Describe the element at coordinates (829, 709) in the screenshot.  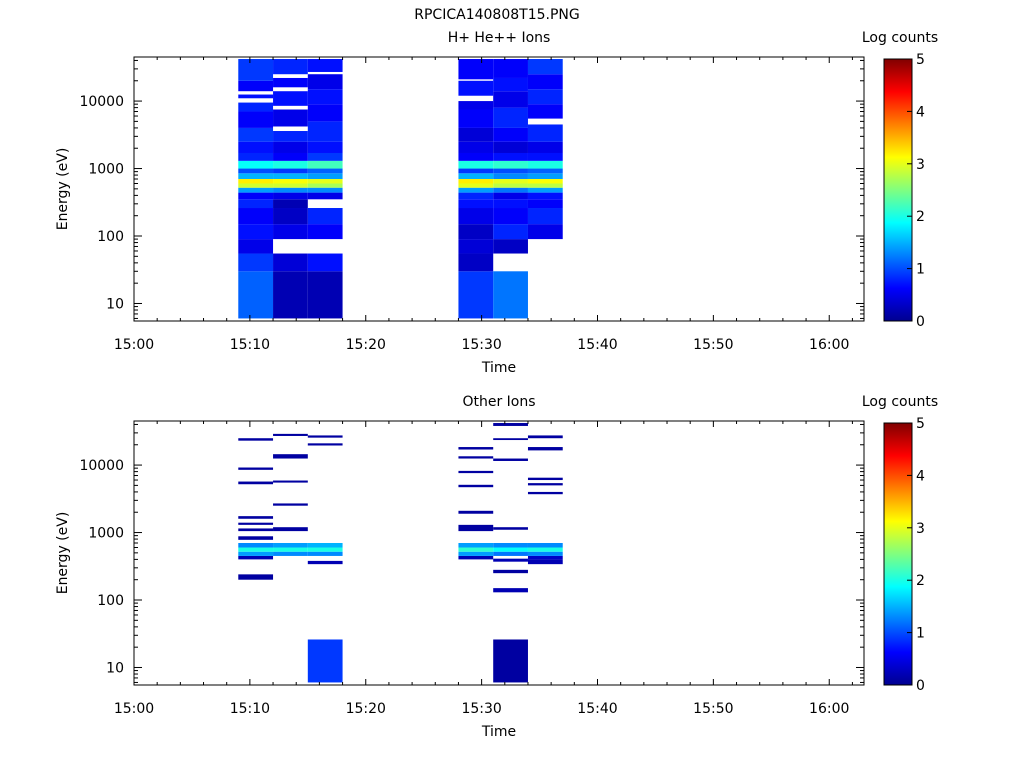
I see `x-tick-label: 16:00` at that location.